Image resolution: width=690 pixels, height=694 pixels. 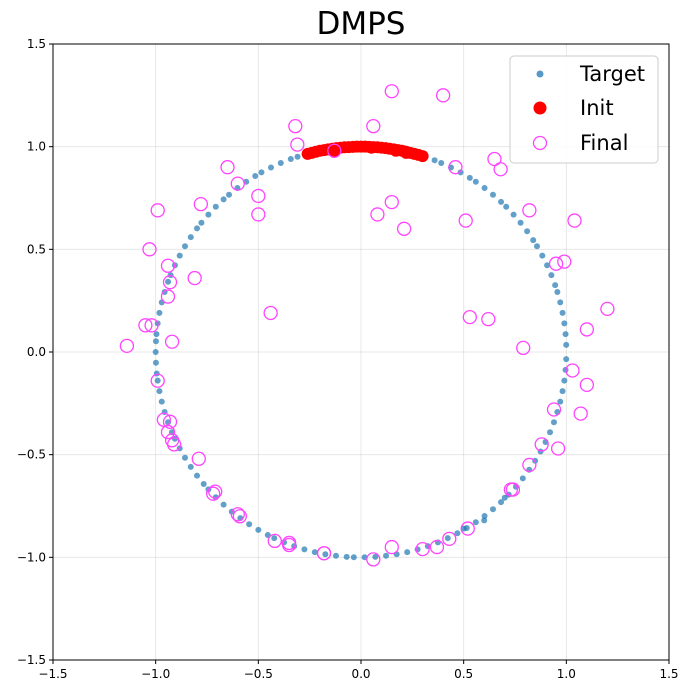 What do you see at coordinates (36, 352) in the screenshot?
I see `y-tick-label: 0.0` at bounding box center [36, 352].